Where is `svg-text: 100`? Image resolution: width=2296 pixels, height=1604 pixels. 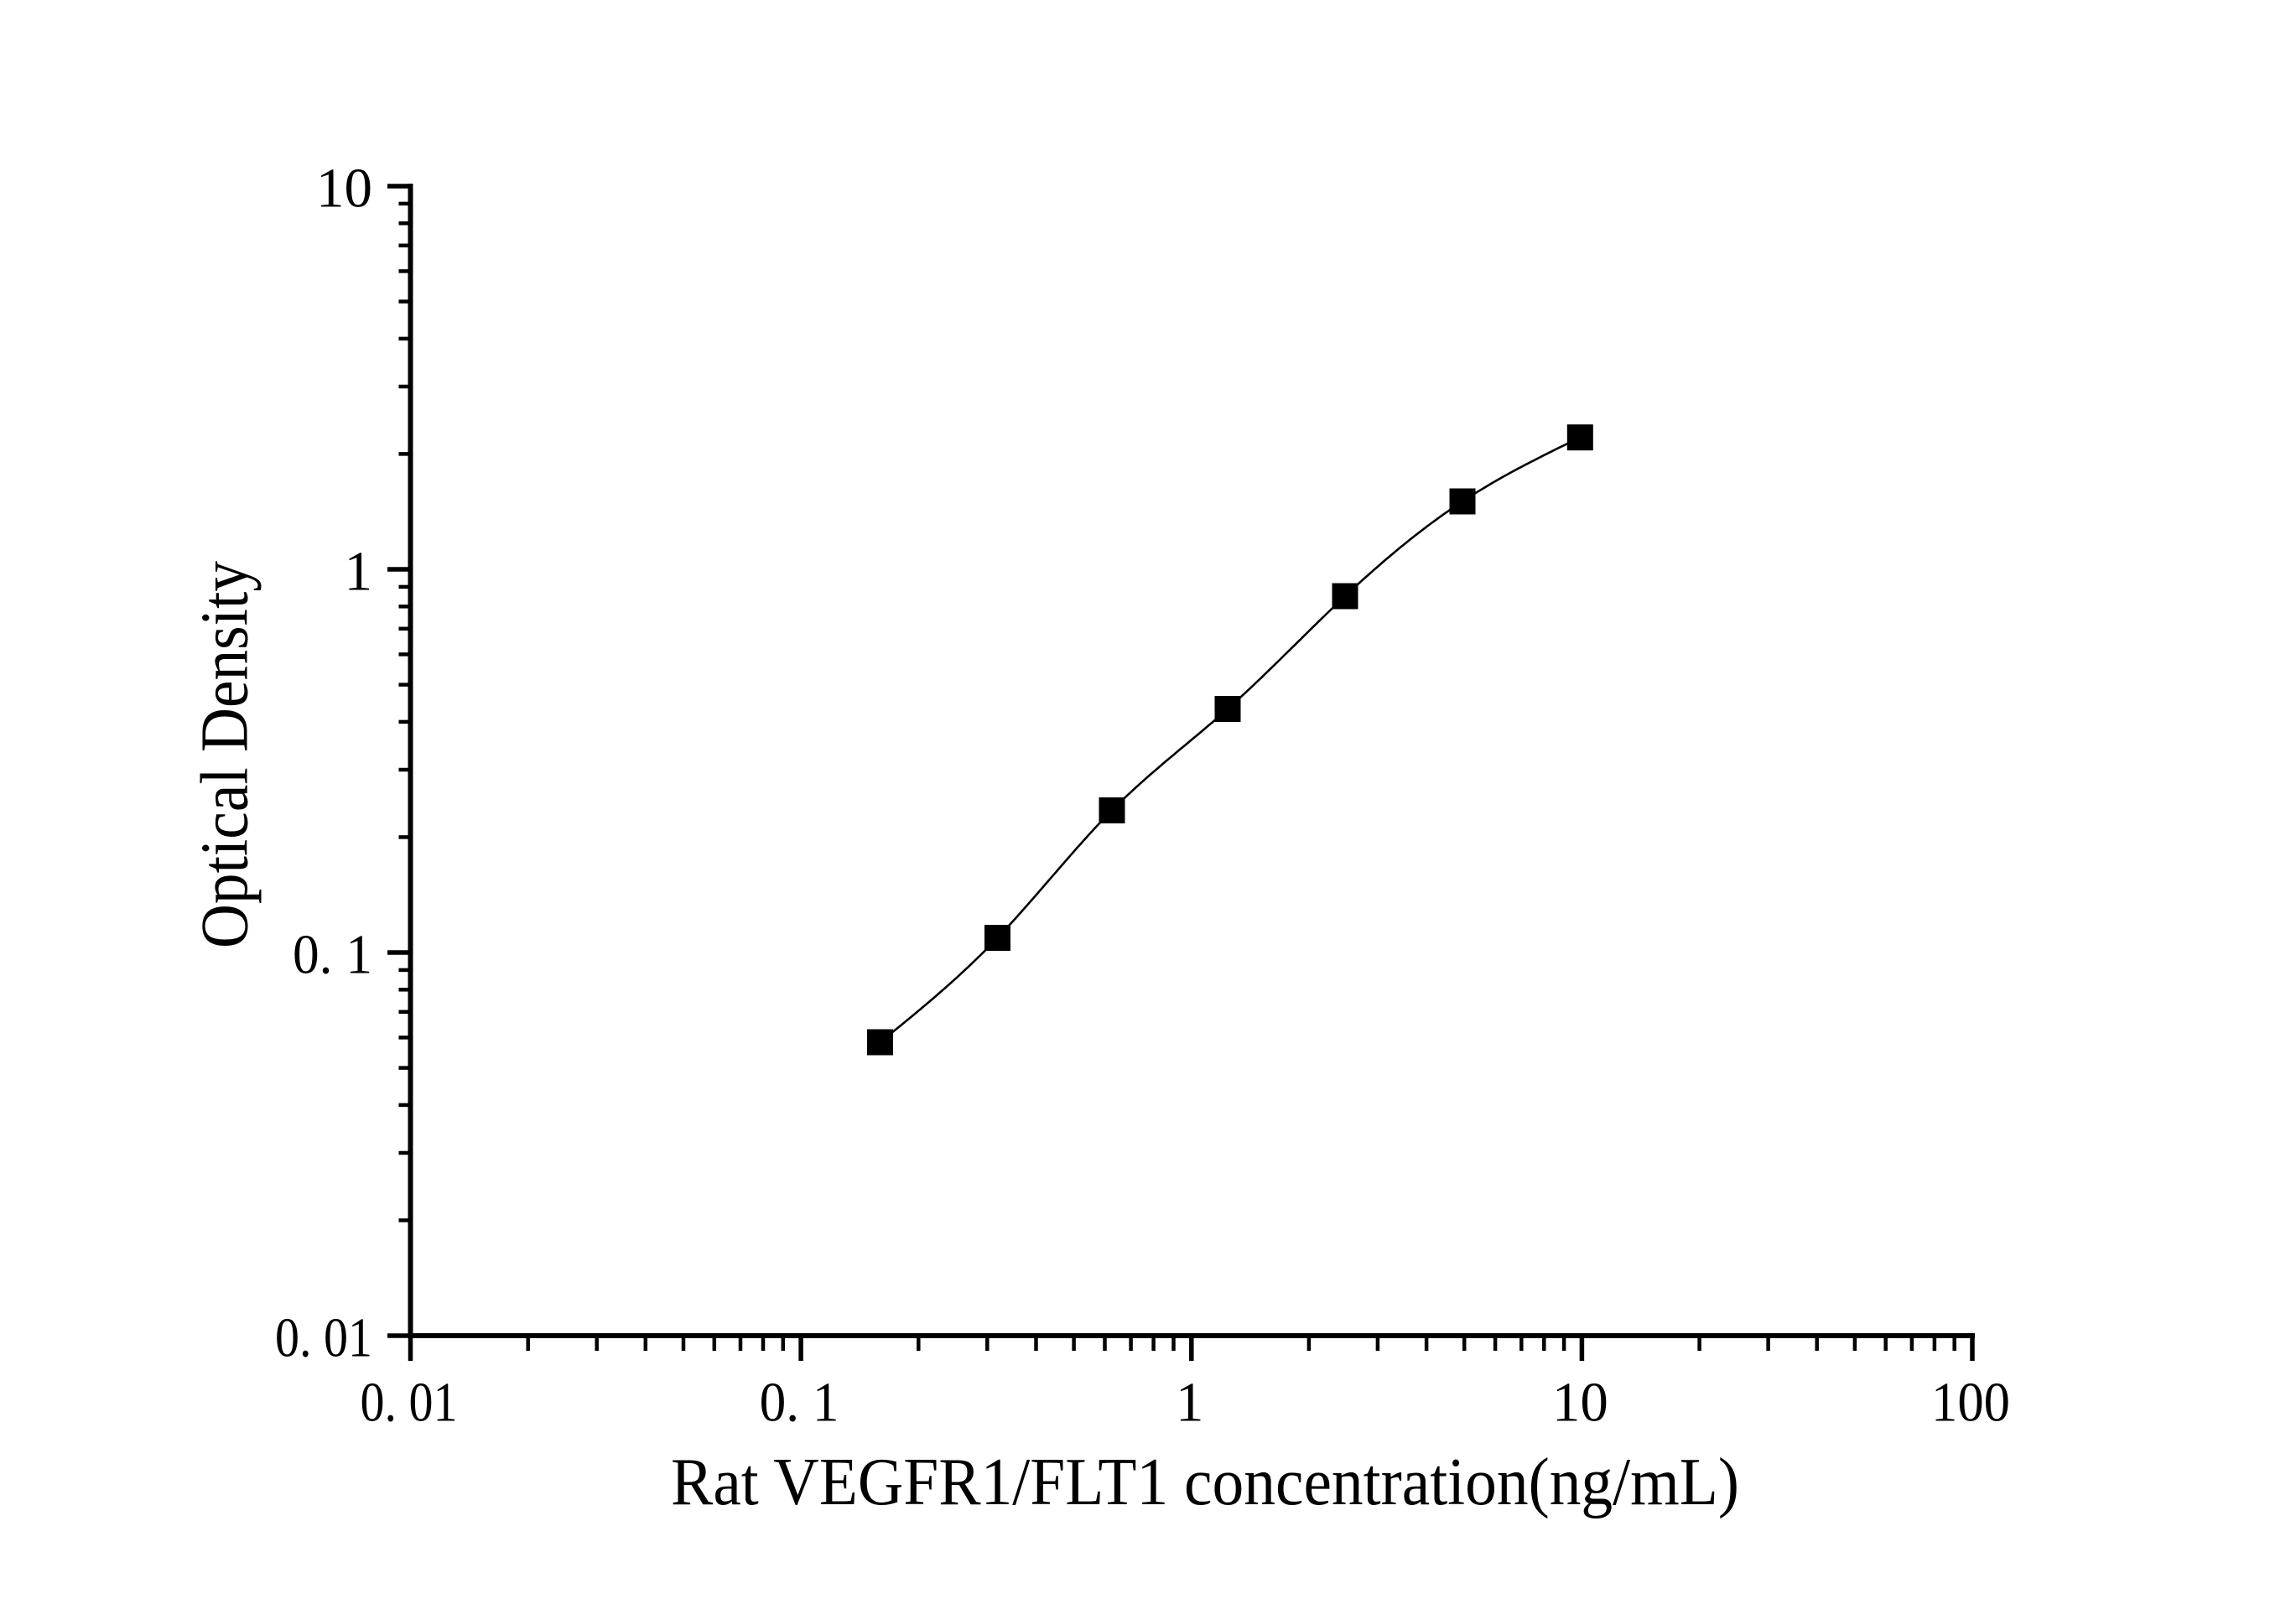 svg-text: 100 is located at coordinates (1970, 1403).